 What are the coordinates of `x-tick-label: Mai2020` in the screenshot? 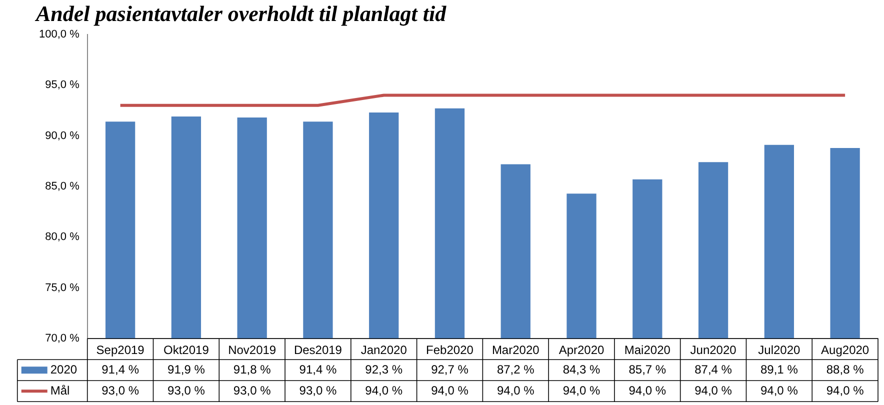 It's located at (647, 350).